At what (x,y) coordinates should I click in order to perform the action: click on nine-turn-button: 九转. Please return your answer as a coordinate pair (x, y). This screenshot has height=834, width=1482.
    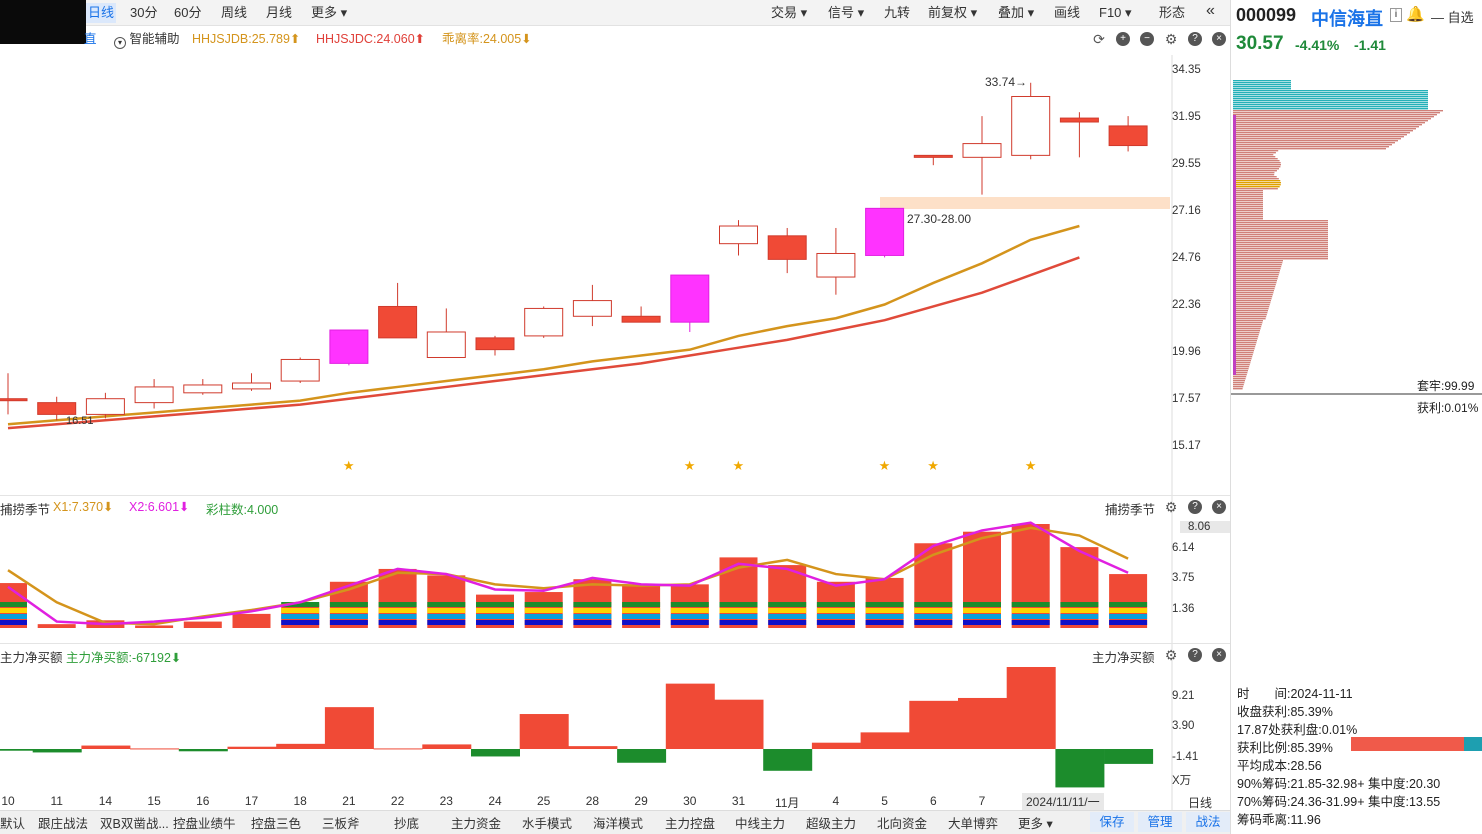
    Looking at the image, I should click on (897, 12).